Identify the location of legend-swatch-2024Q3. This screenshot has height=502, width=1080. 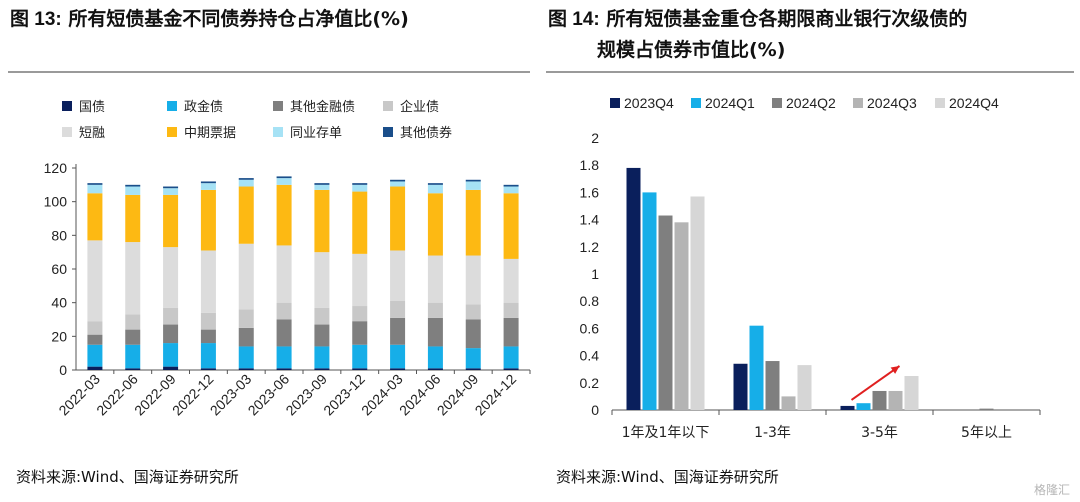
(858, 103).